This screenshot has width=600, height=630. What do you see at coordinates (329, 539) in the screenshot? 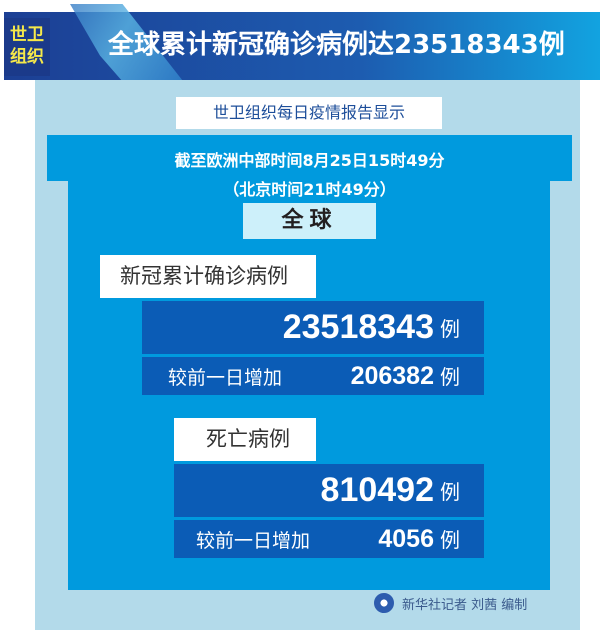
I see `deaths-increase-box: 较前一日增加 4056 例` at bounding box center [329, 539].